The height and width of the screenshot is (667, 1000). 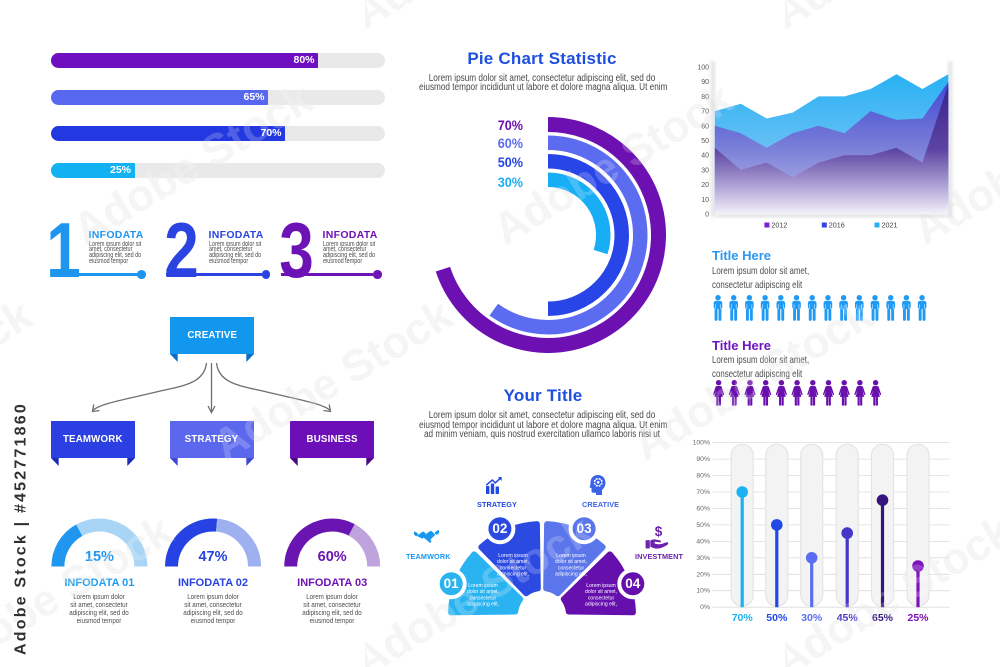 What do you see at coordinates (705, 97) in the screenshot?
I see `svg-text: 80` at bounding box center [705, 97].